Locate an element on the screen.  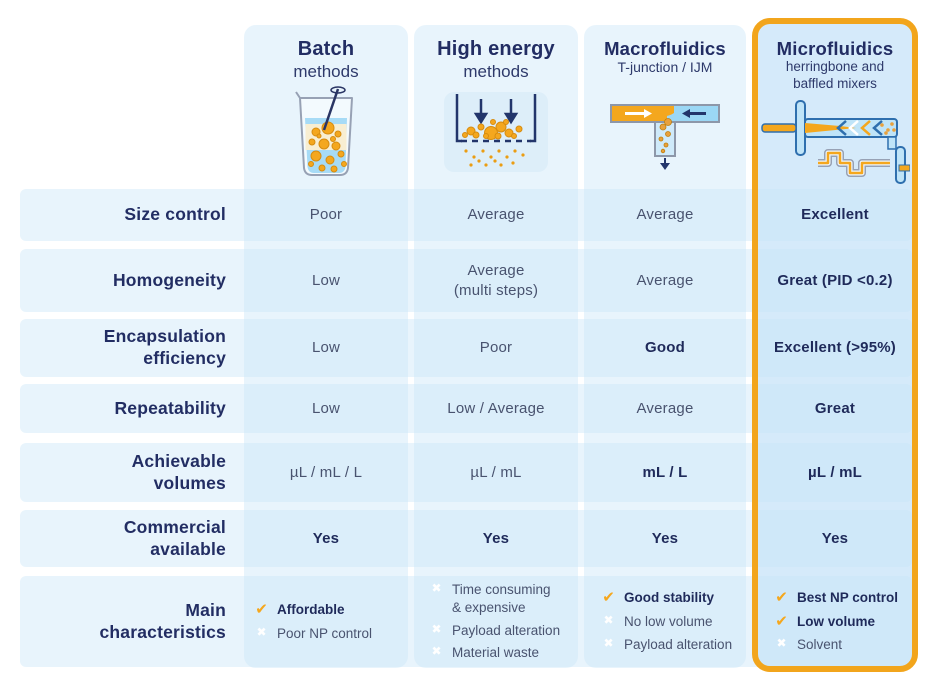
characteristic-item: ✖ Poor NP control is located at coordinates (330, 634).